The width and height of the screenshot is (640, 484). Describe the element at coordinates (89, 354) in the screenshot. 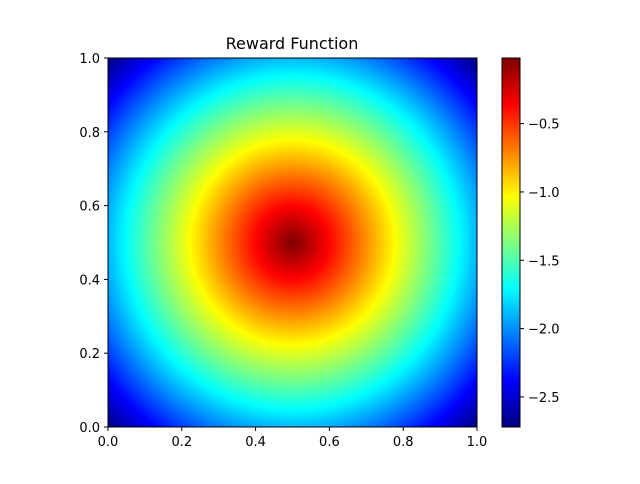

I see `y-tick-label: 0.2` at that location.